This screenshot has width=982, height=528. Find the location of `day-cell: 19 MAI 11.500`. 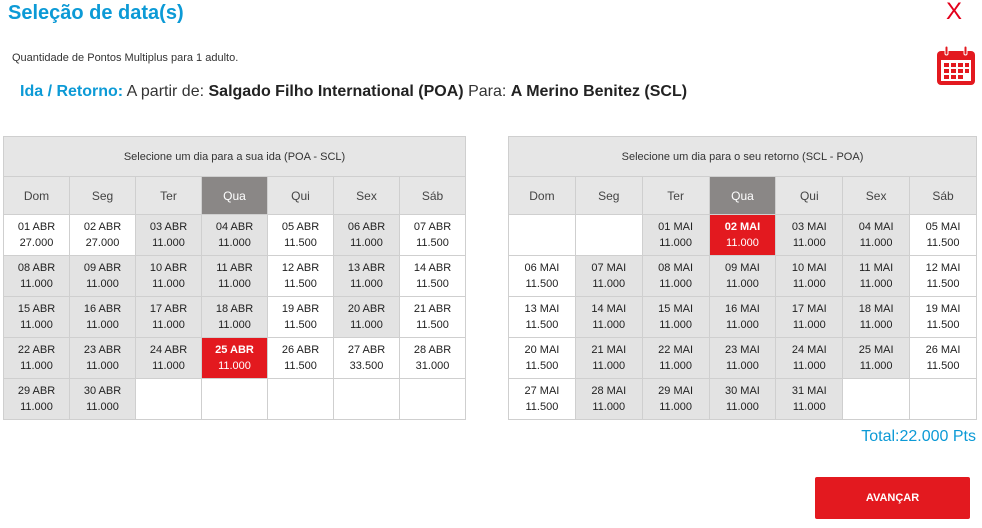

day-cell: 19 MAI 11.500 is located at coordinates (943, 317).